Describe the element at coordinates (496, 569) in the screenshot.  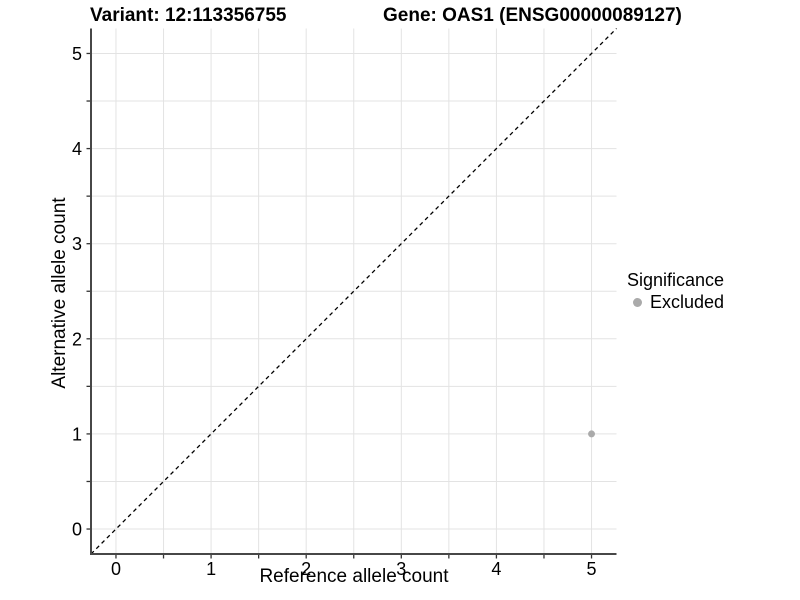
I see `x-tick-label: 4` at that location.